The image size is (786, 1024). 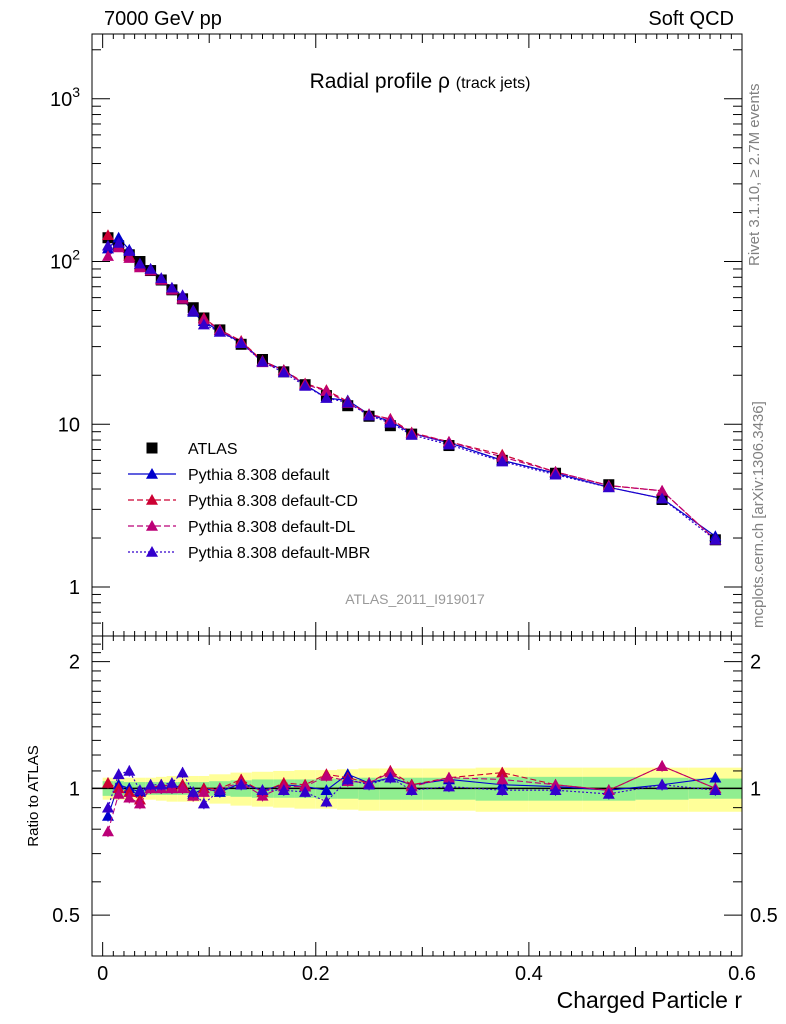 I want to click on chart-title: Radial profile ρ (track jets), so click(x=420, y=81).